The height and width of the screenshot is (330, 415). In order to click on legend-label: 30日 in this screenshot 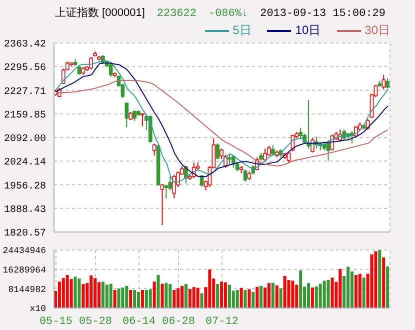, I will do `click(377, 30)`.